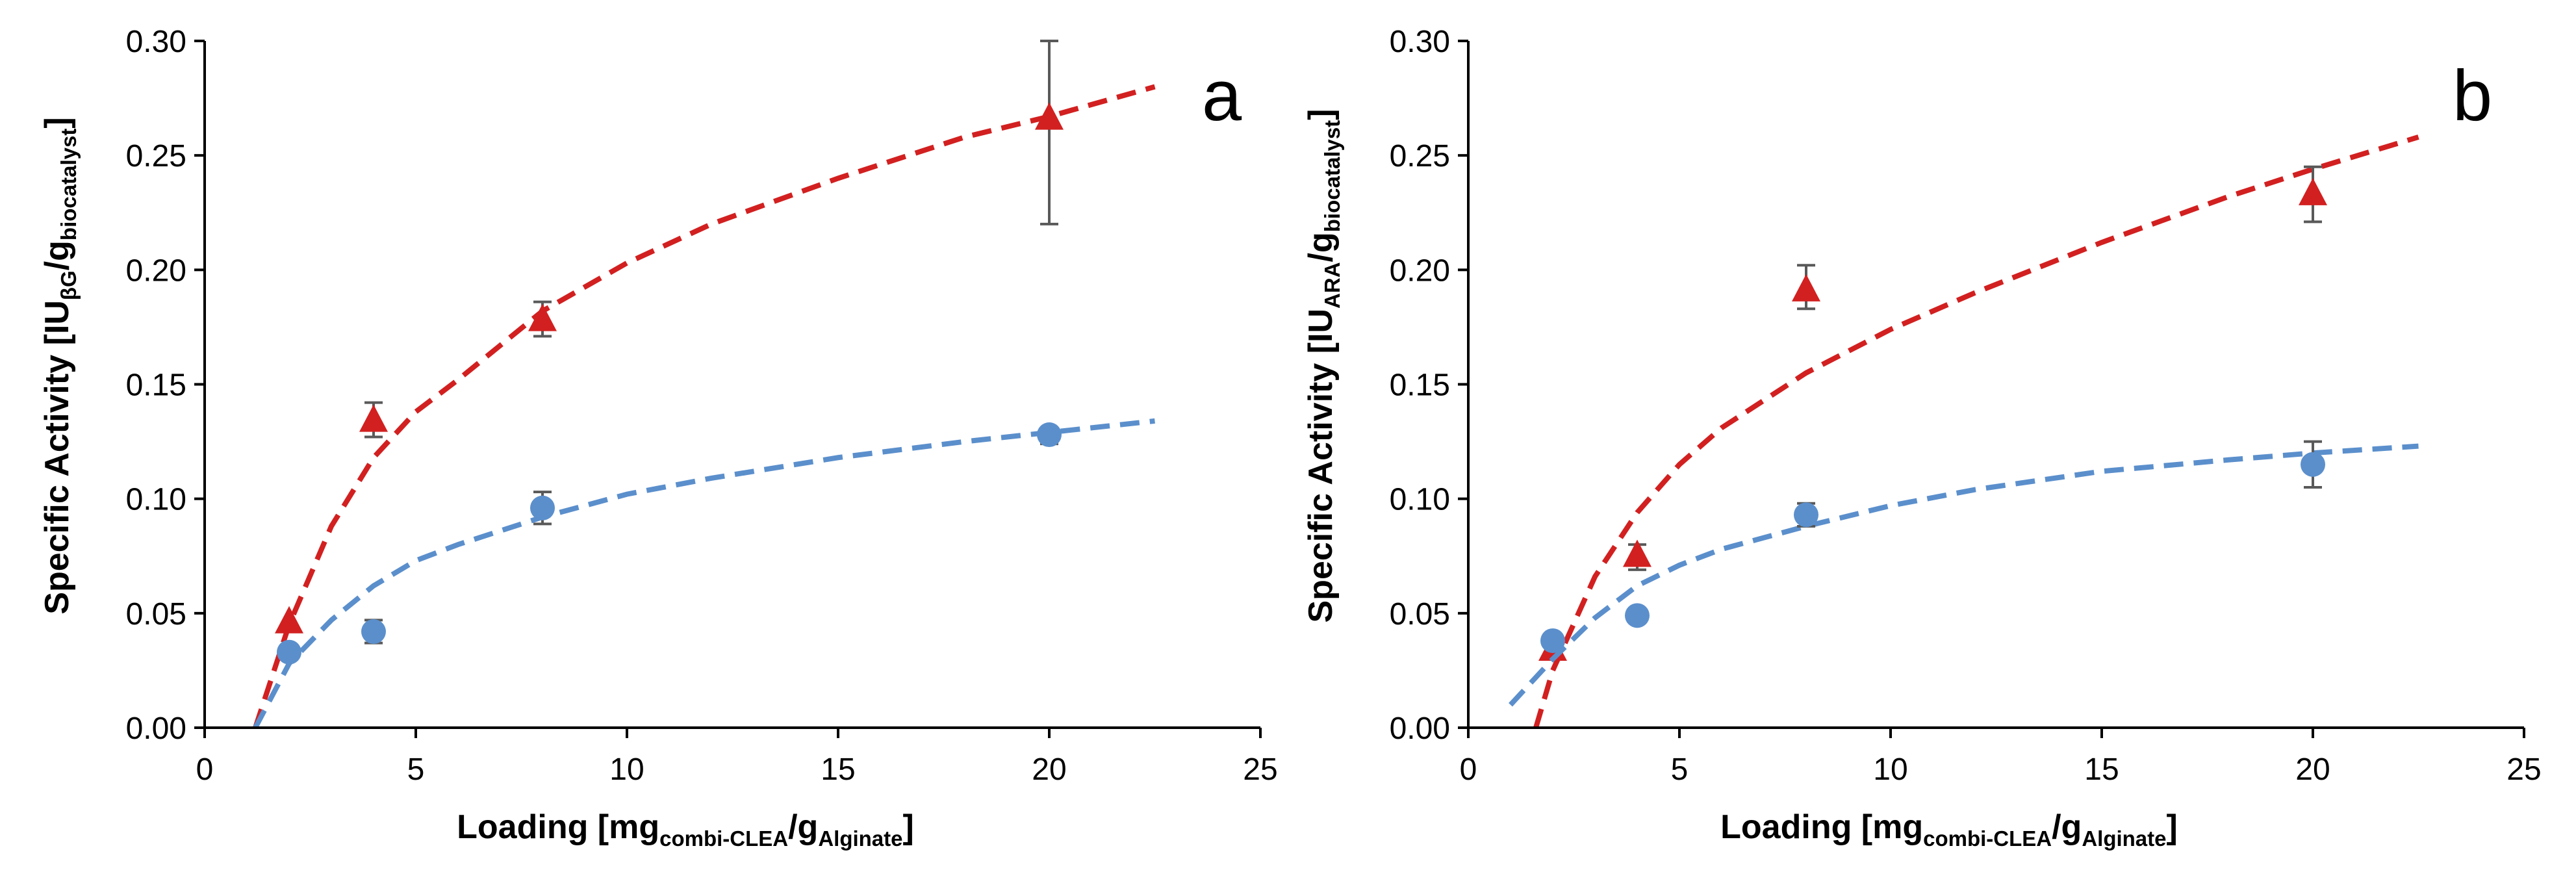  Describe the element at coordinates (1049, 770) in the screenshot. I see `panel-a-x-tick-label: 20` at that location.